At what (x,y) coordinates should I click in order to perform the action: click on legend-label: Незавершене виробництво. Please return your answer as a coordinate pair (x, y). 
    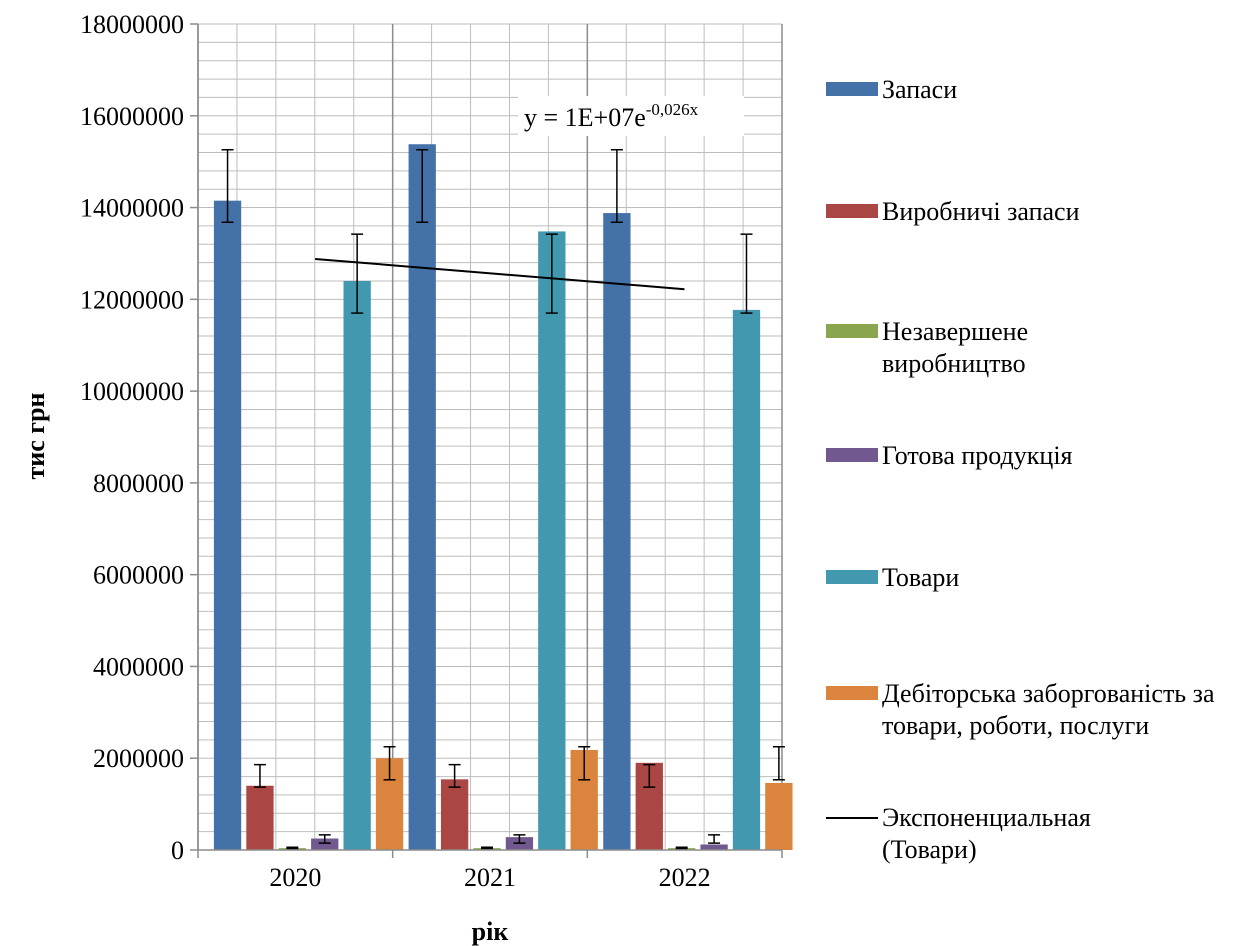
    Looking at the image, I should click on (955, 347).